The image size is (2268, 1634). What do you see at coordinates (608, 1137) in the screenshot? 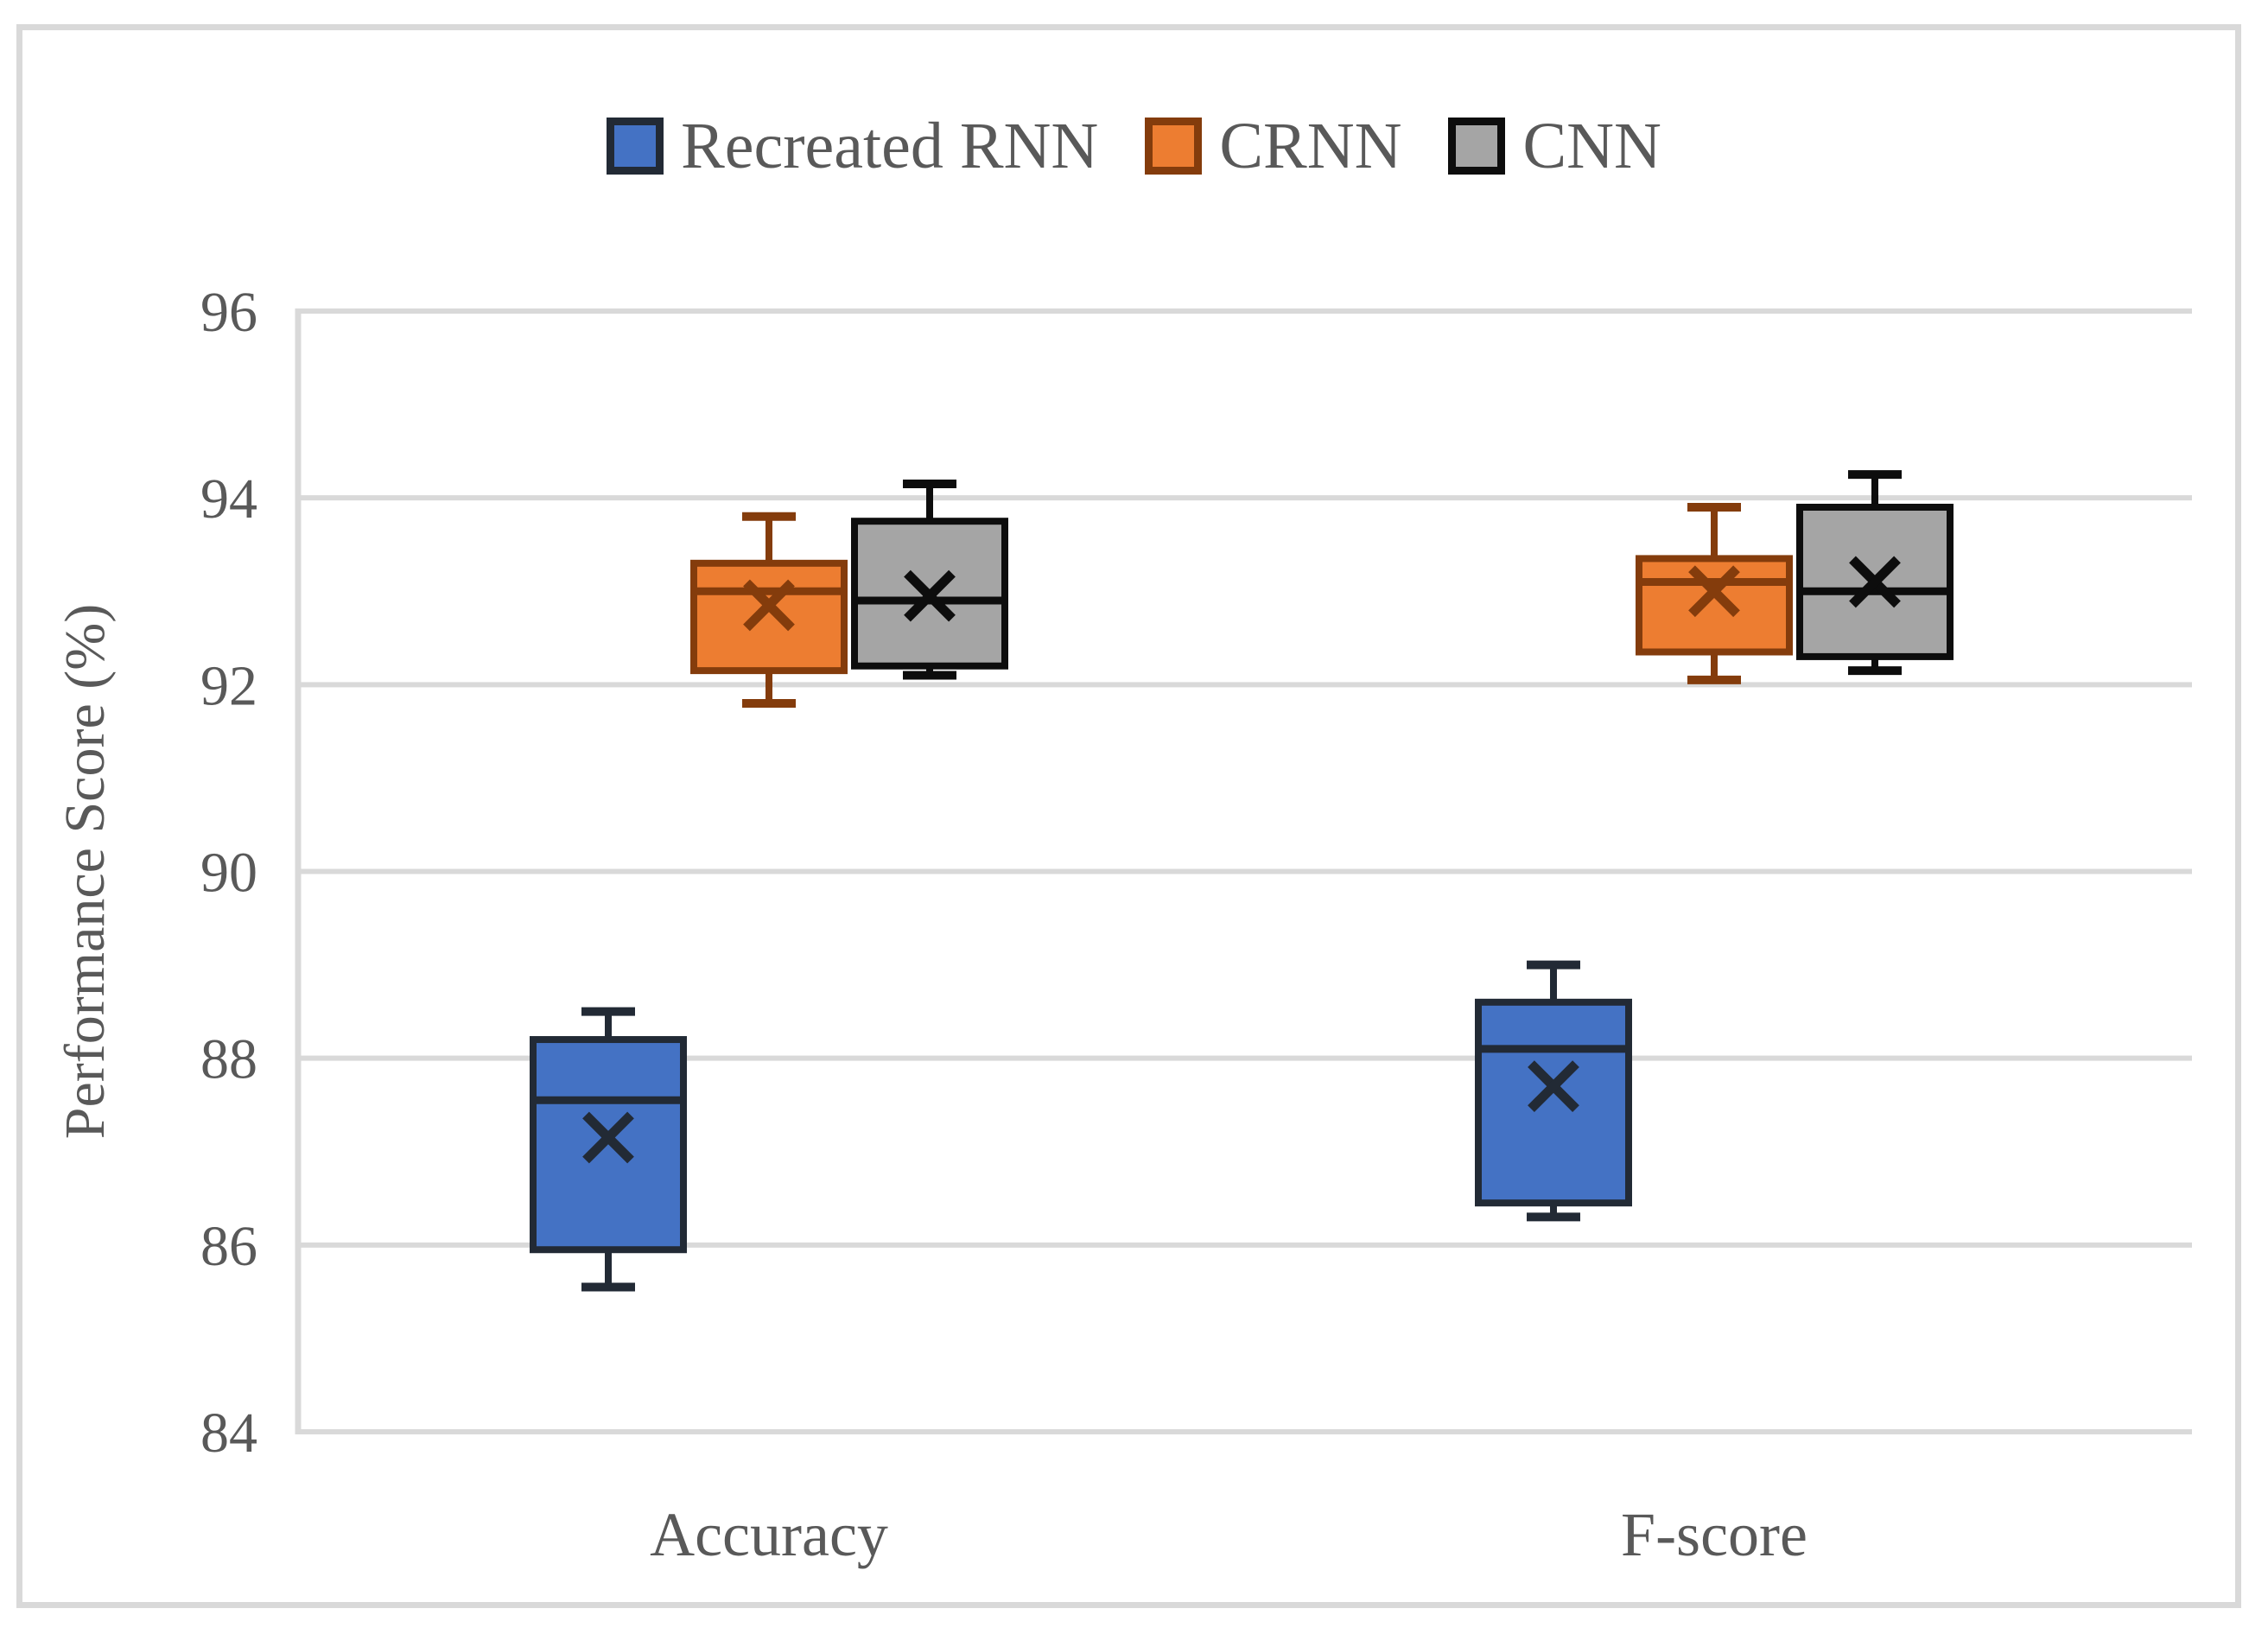
I see `mean-marker-recreated-rnn-accuracy` at bounding box center [608, 1137].